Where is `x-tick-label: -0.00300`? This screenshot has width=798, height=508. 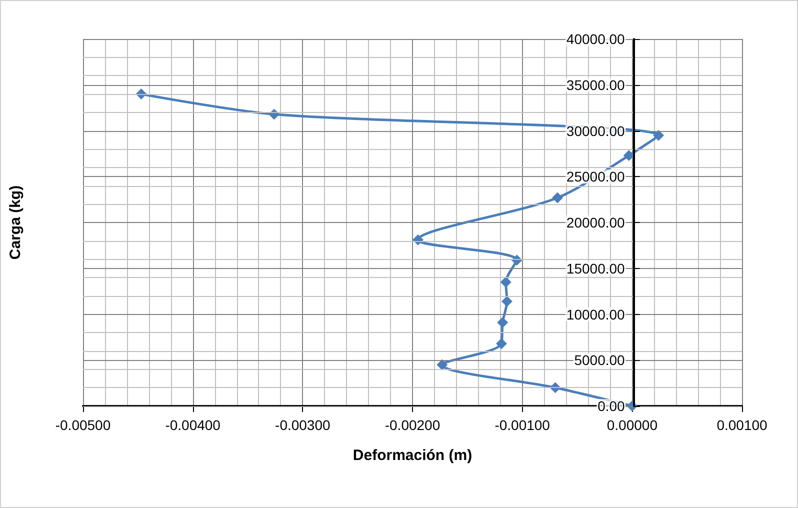
x-tick-label: -0.00300 is located at coordinates (303, 425).